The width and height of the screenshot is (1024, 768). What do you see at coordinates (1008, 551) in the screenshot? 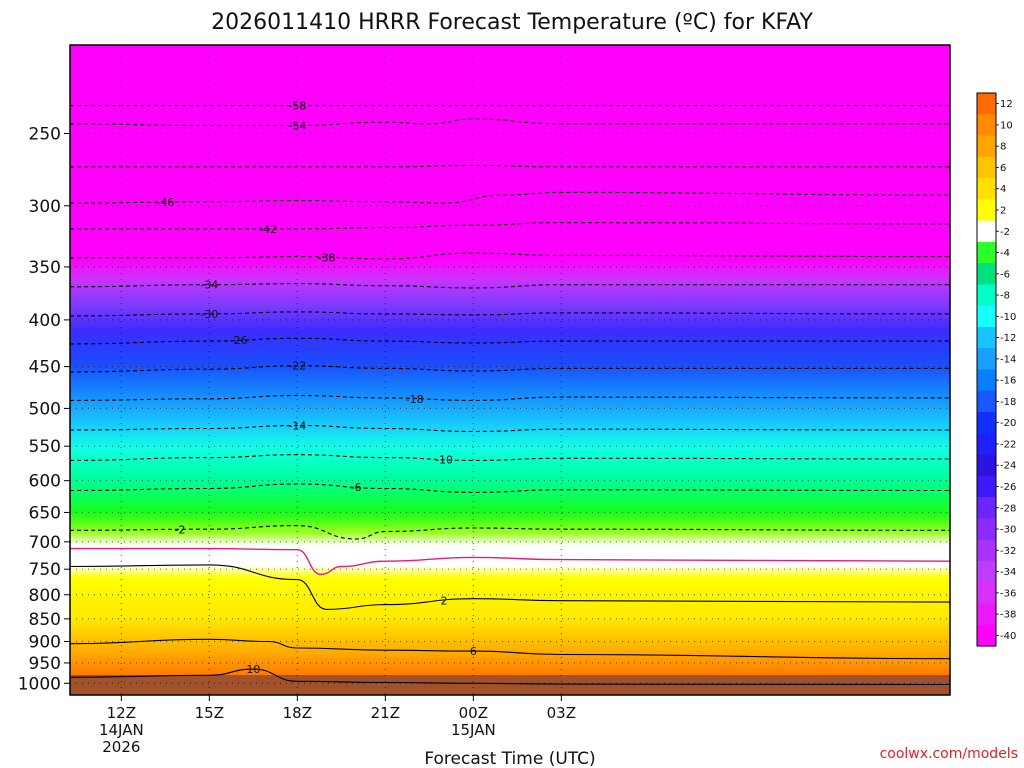
I see `colorbar-label: -32` at bounding box center [1008, 551].